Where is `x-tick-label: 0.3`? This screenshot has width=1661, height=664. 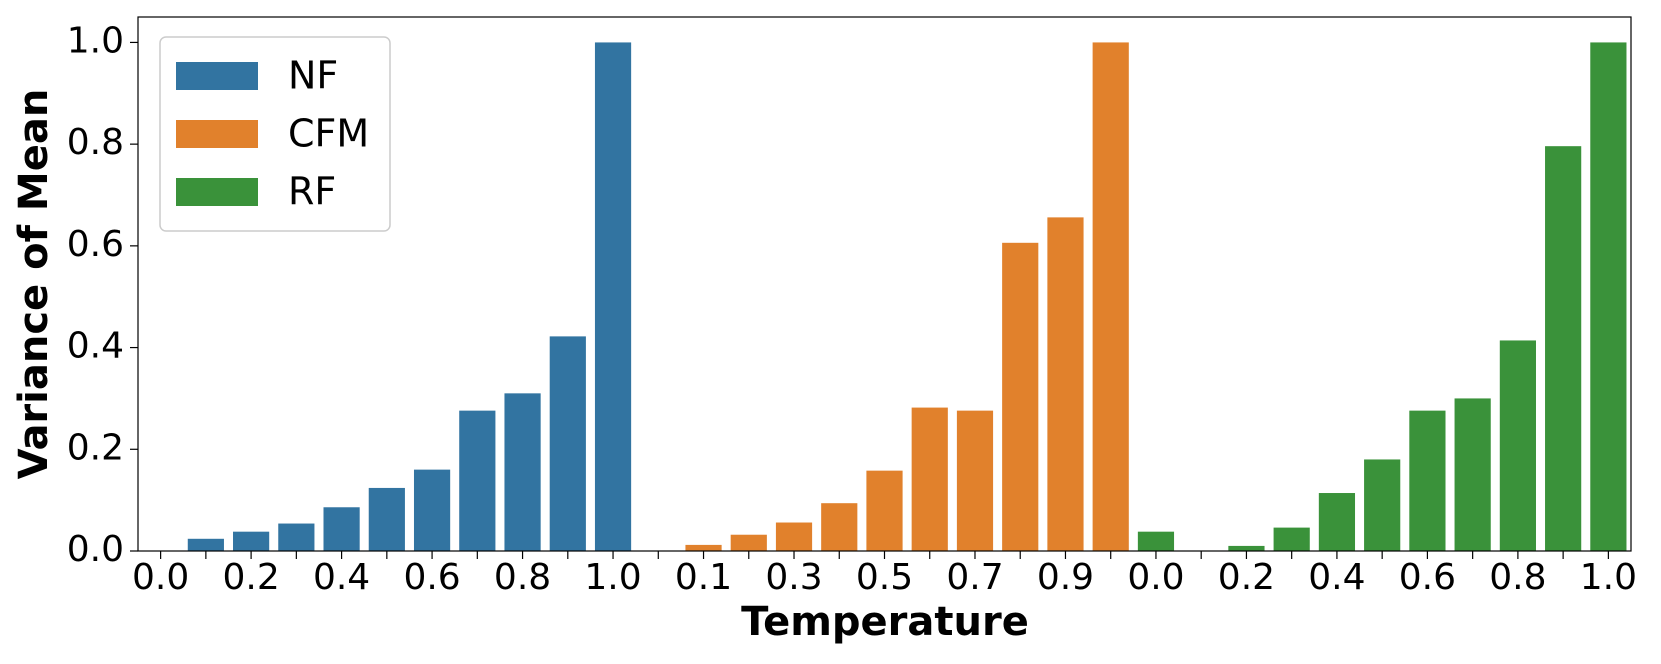 x-tick-label: 0.3 is located at coordinates (793, 577).